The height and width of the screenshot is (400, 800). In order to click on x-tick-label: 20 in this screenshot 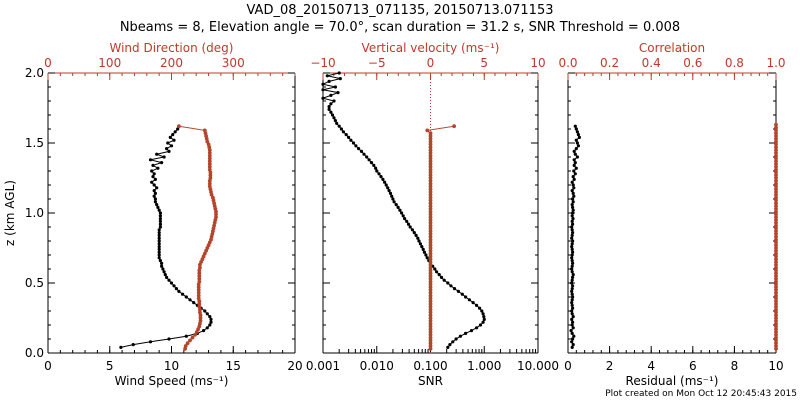, I will do `click(294, 366)`.